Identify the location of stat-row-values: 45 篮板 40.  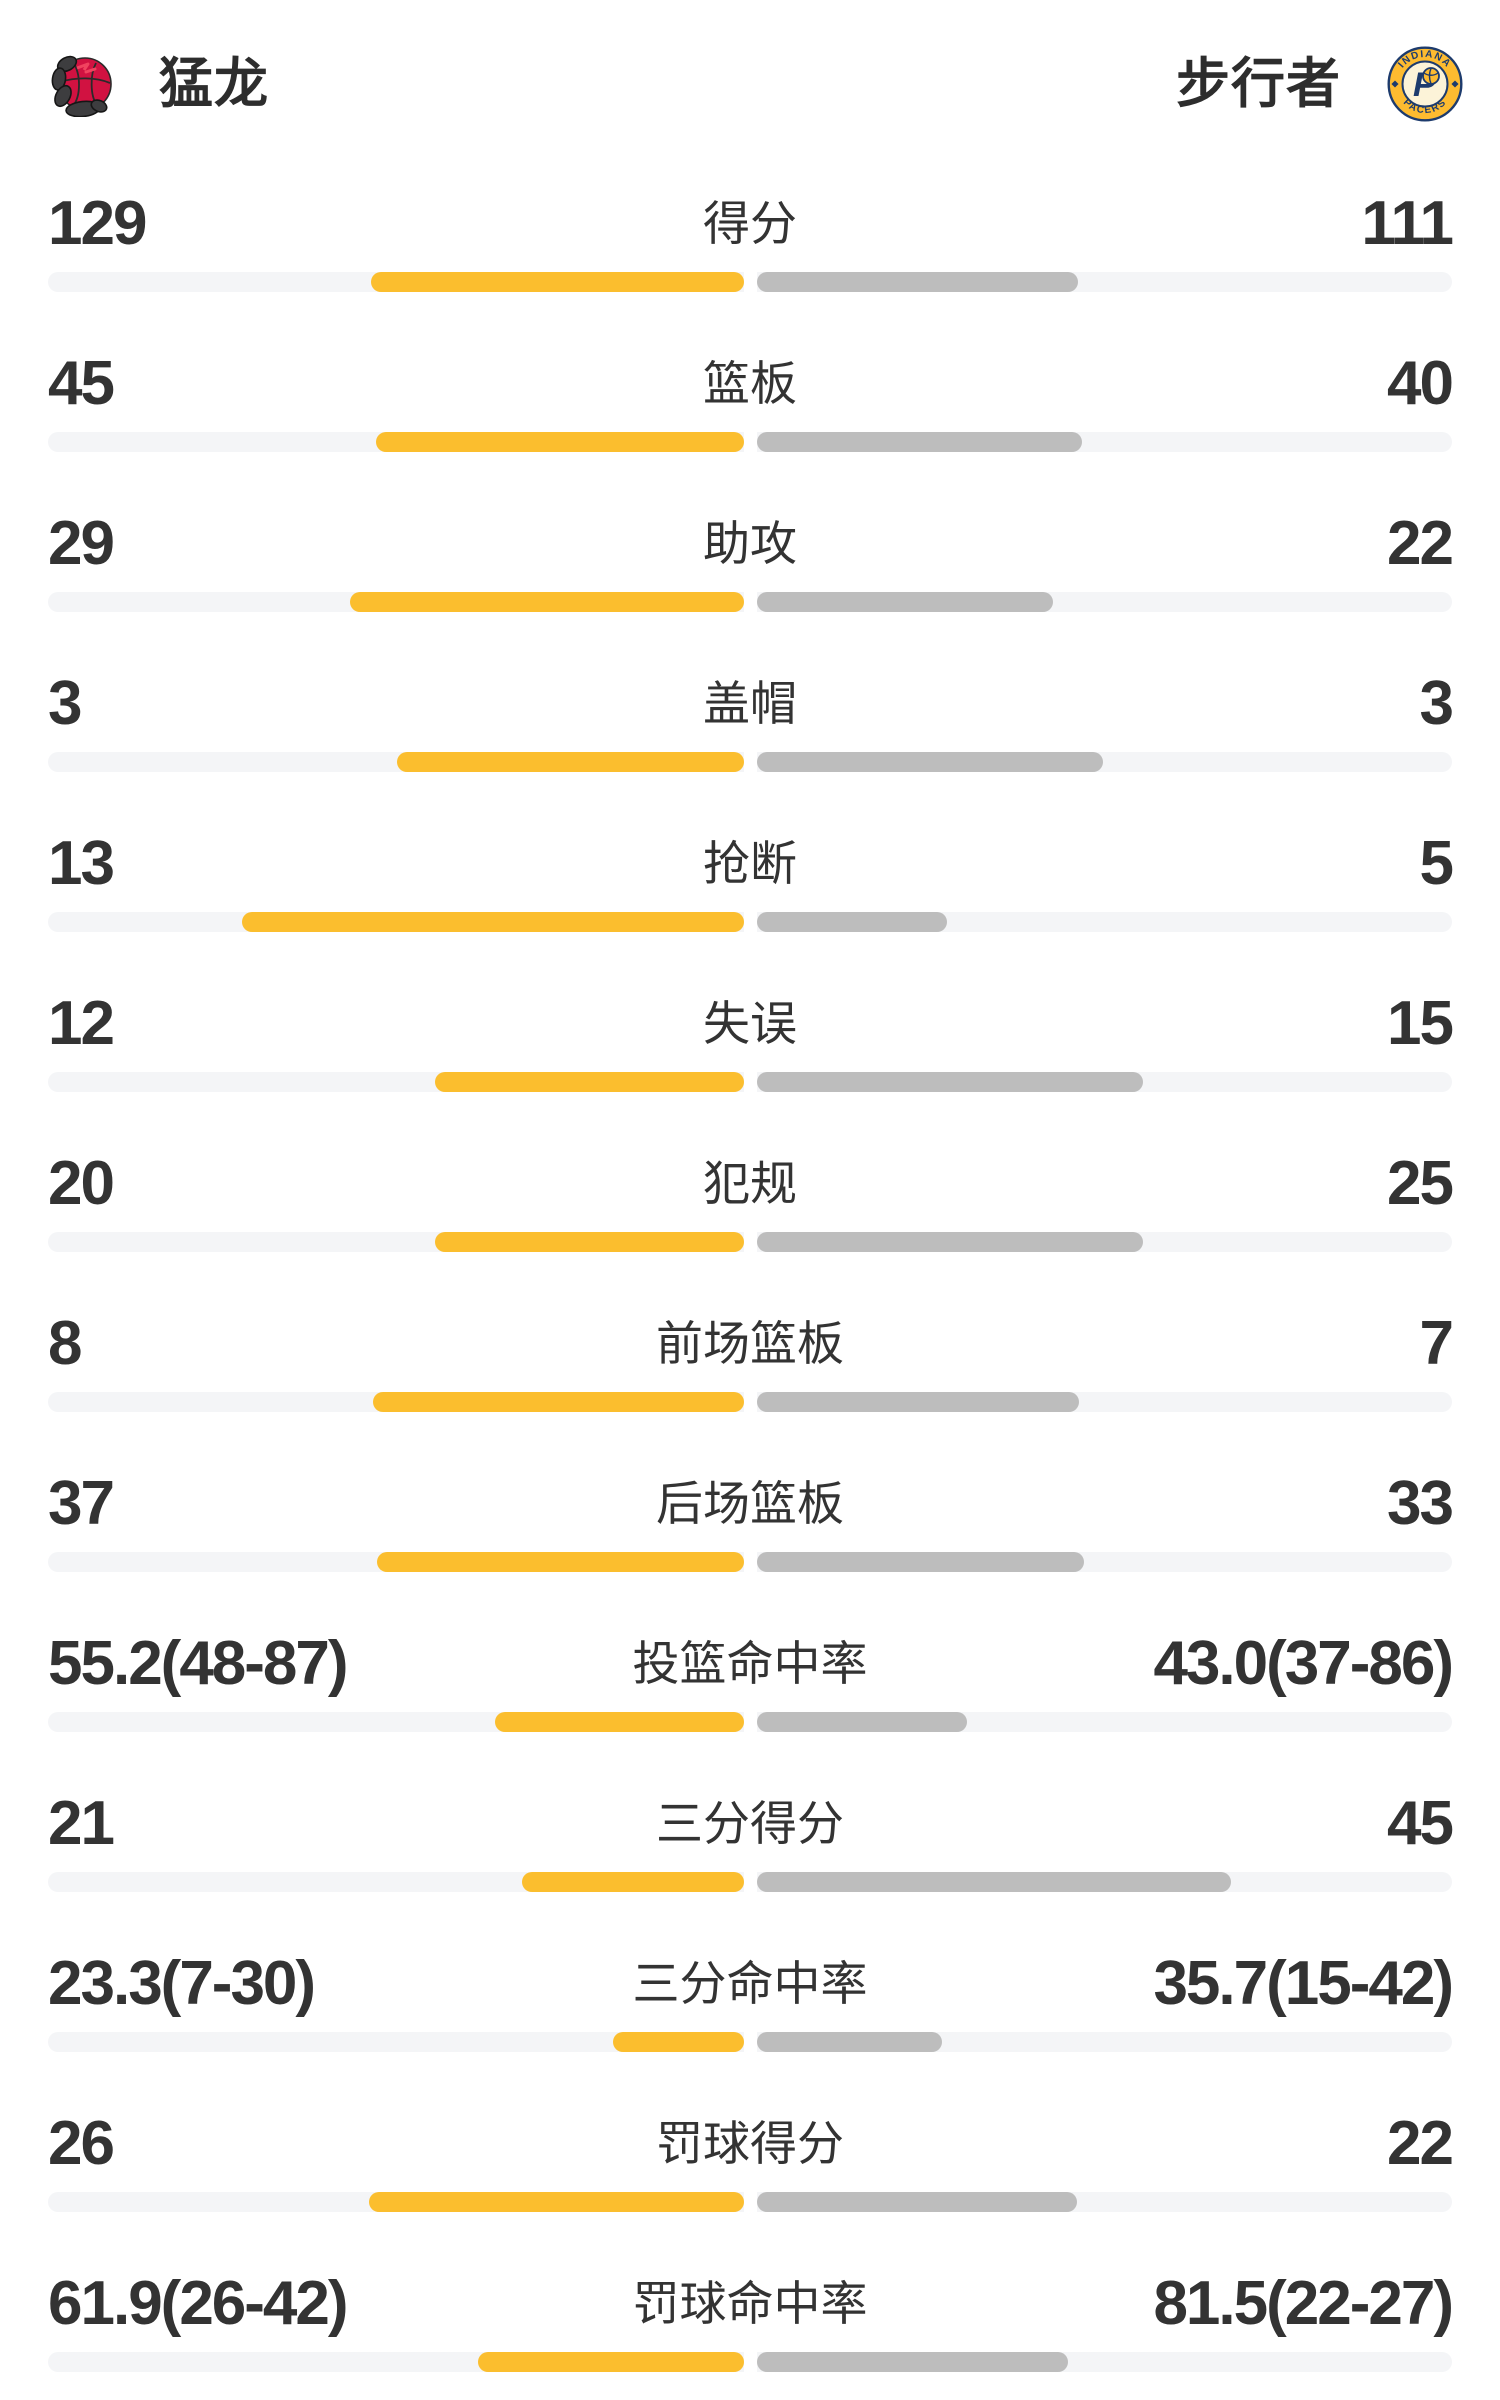
(751, 384).